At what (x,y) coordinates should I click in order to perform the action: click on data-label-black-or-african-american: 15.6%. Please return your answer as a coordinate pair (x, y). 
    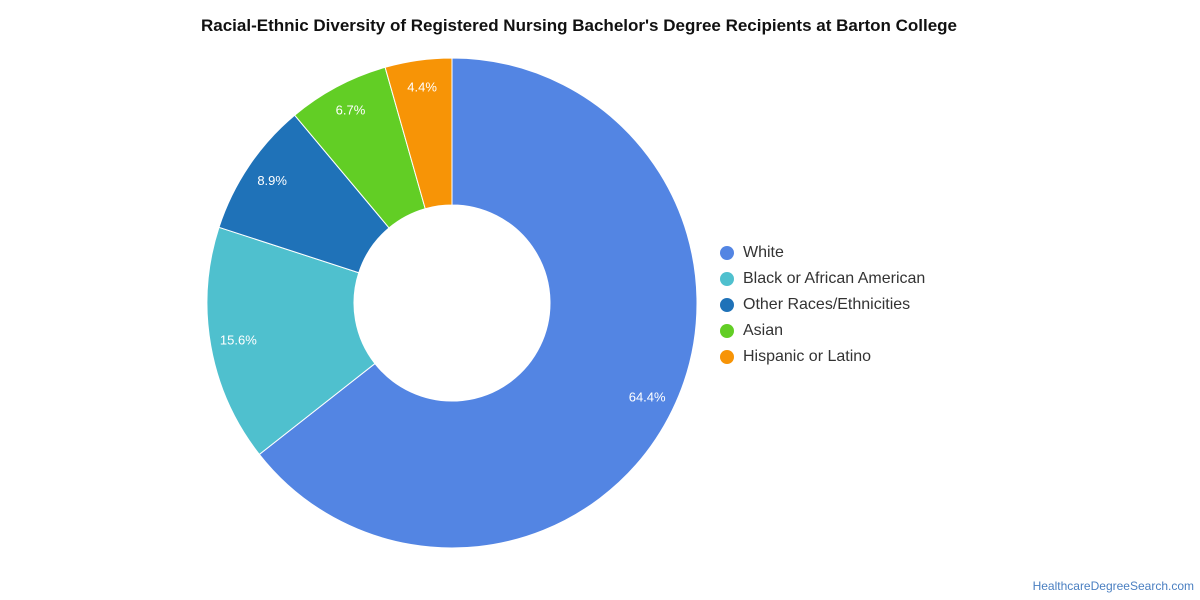
    Looking at the image, I should click on (238, 339).